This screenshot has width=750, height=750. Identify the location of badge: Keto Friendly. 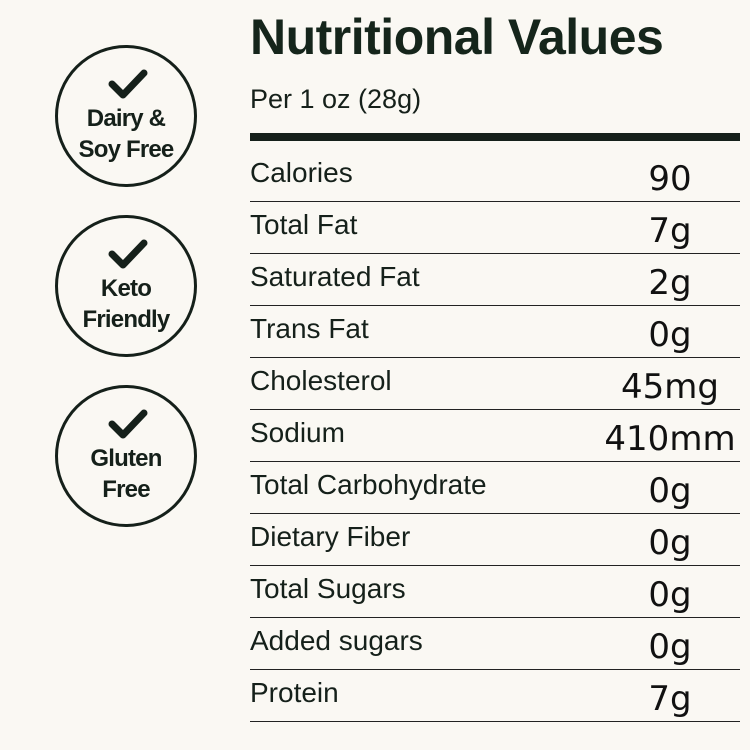
(126, 286).